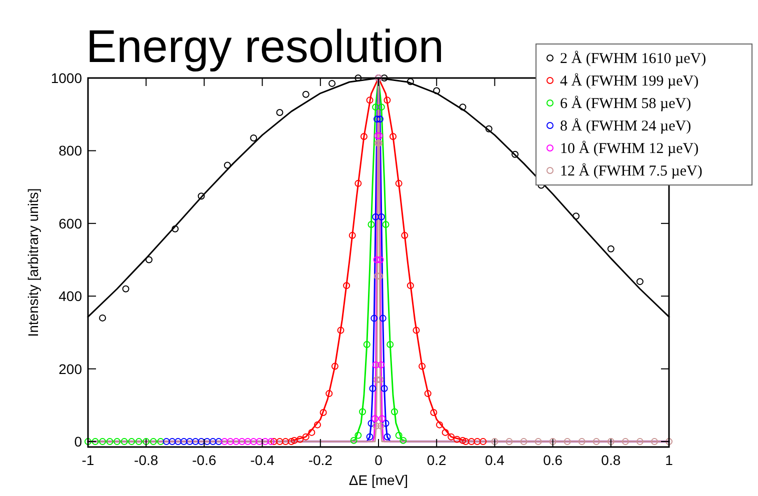  What do you see at coordinates (320, 460) in the screenshot?
I see `x-tick-label: -0.2` at bounding box center [320, 460].